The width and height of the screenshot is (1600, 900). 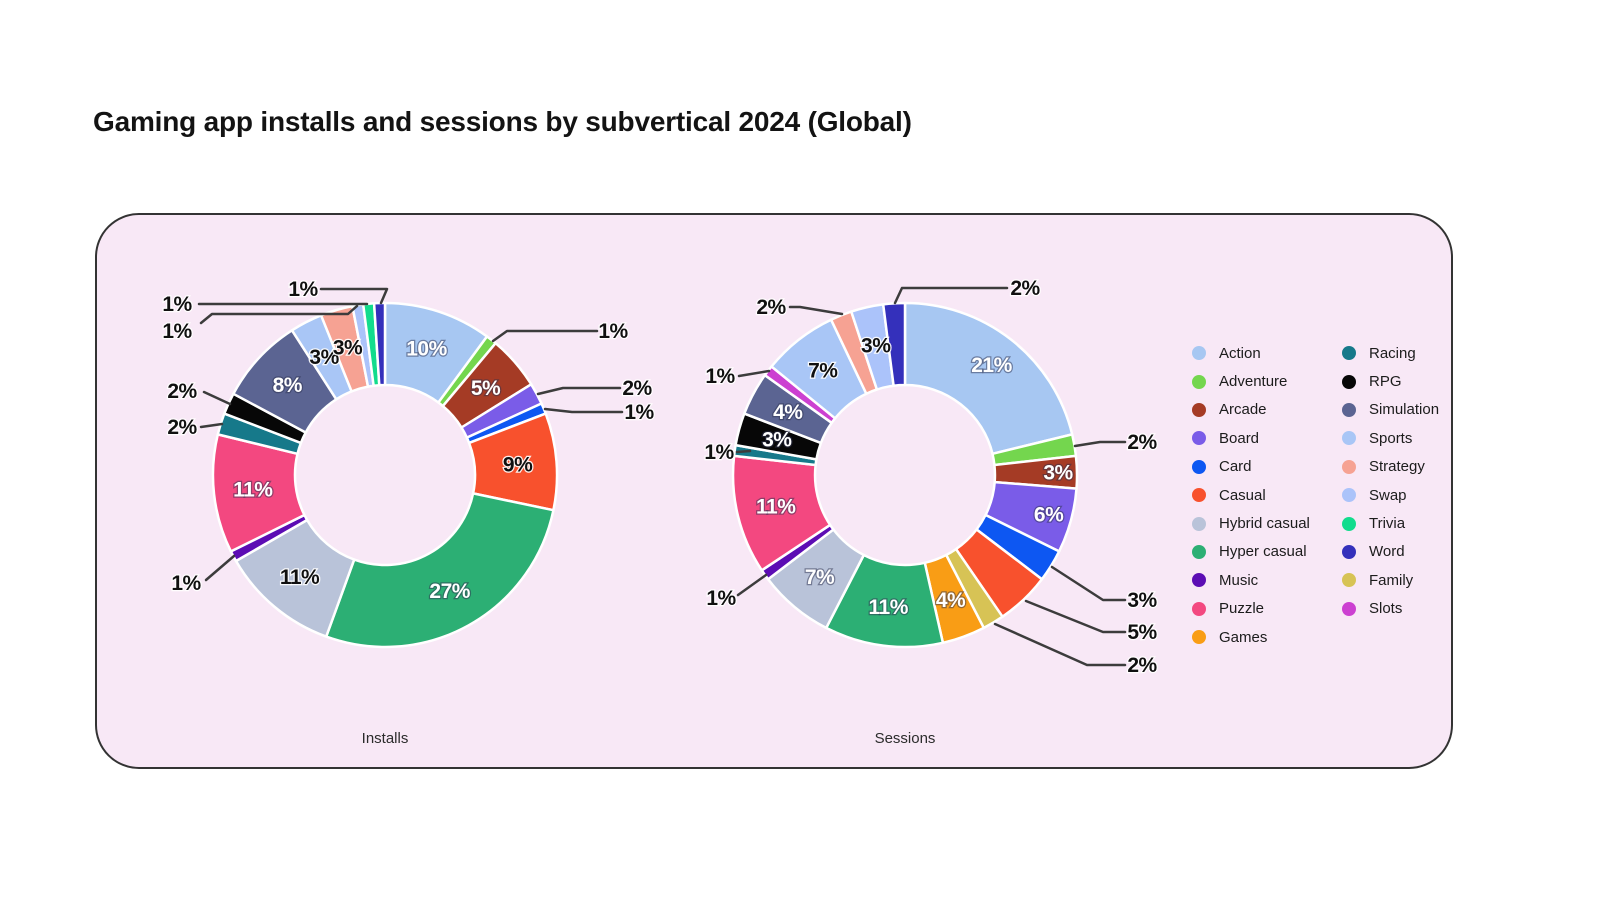 I want to click on legend-swatch-hybrid-casual, so click(x=1199, y=523).